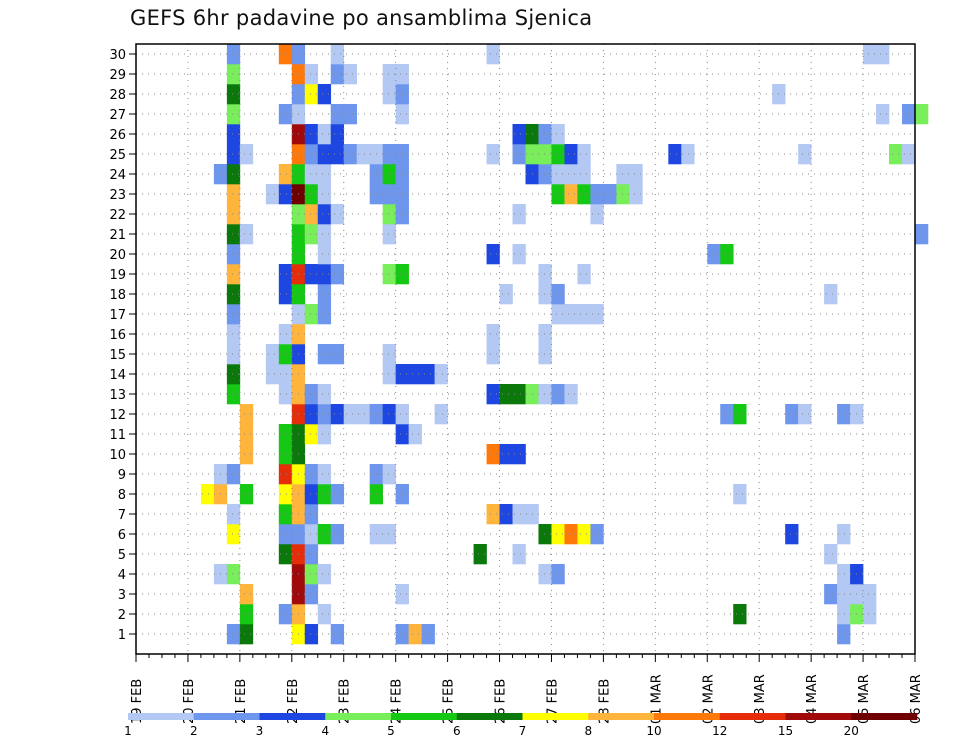  Describe the element at coordinates (260, 731) in the screenshot. I see `legend-label: 3` at that location.